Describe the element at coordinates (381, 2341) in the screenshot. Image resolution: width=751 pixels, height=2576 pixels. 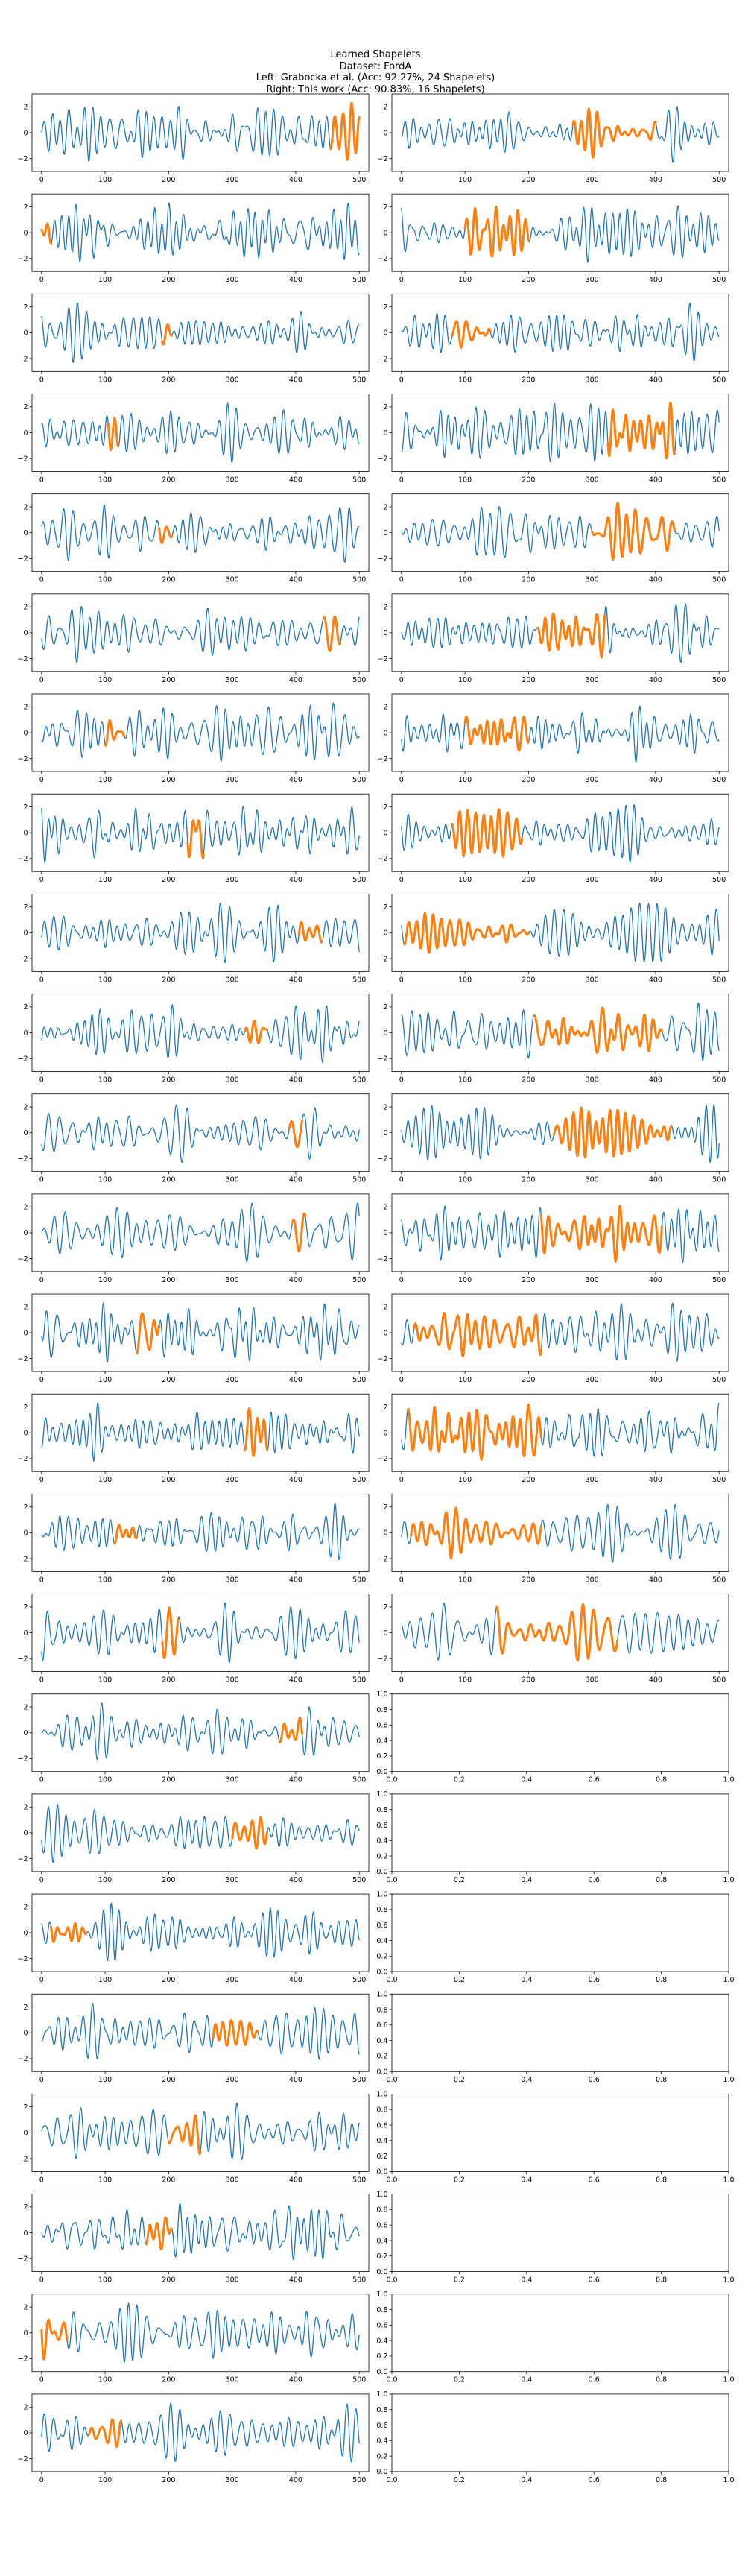
I see `y-tick-label: 0.4` at that location.